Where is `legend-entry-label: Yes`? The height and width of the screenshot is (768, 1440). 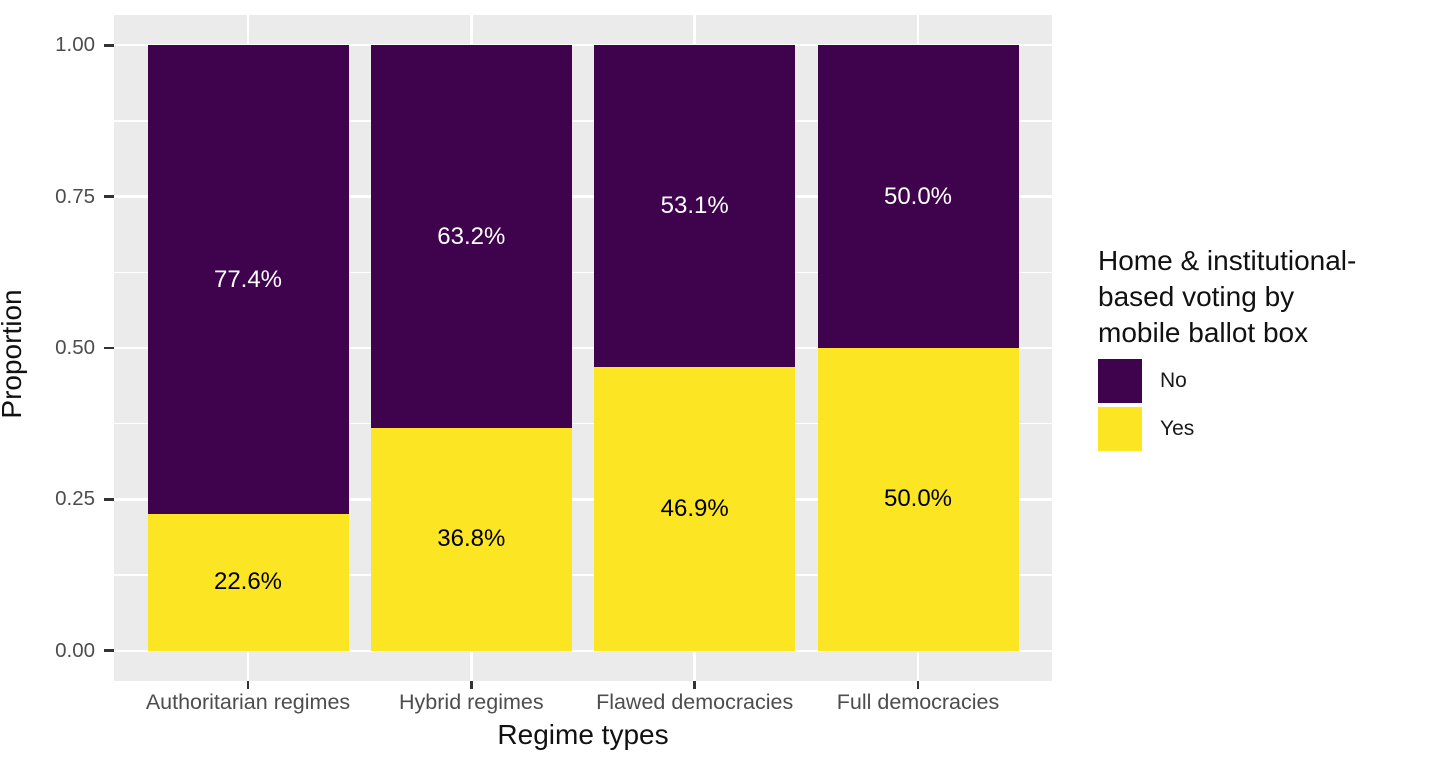
legend-entry-label: Yes is located at coordinates (1177, 428).